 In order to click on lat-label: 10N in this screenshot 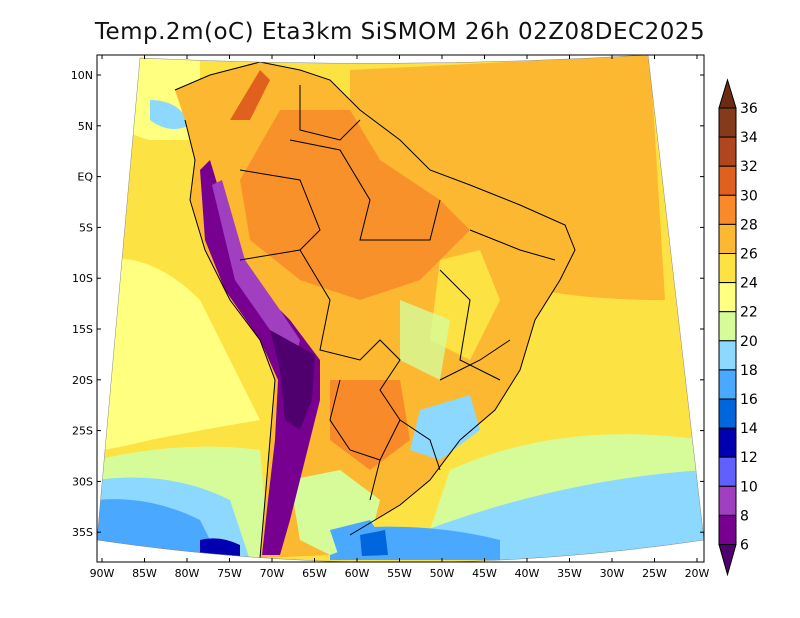, I will do `click(82, 75)`.